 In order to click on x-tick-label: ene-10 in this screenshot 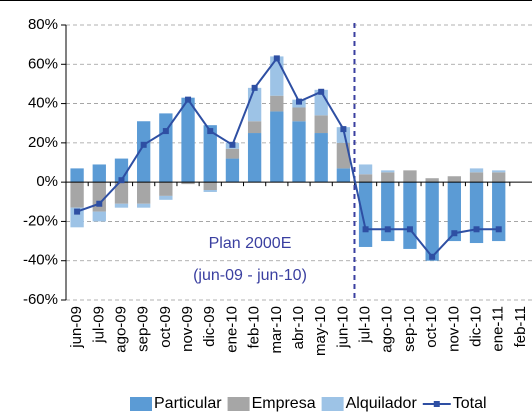, I will do `click(231, 329)`.